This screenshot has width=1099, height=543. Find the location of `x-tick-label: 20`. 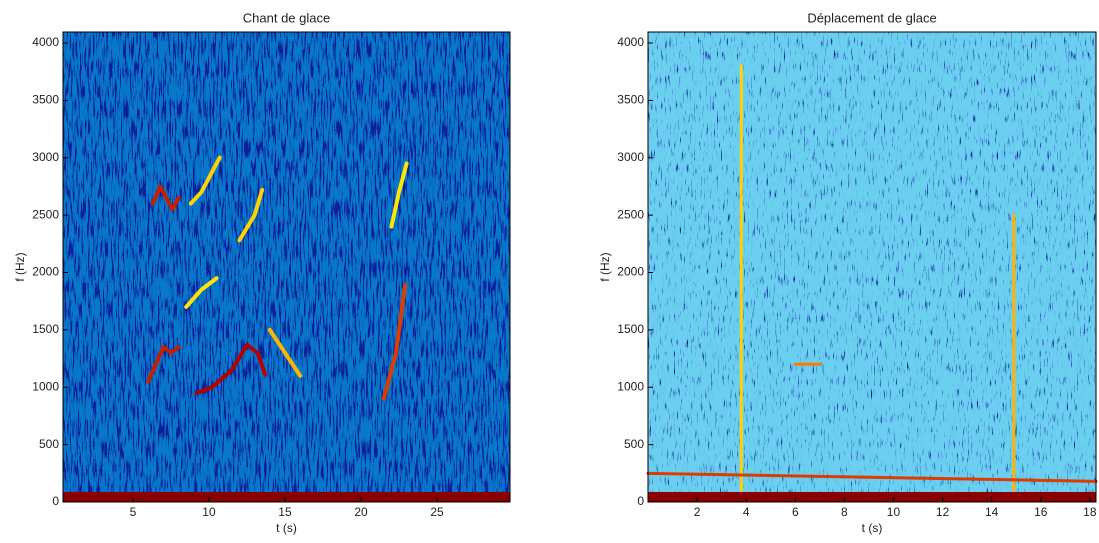

x-tick-label: 20 is located at coordinates (361, 512).